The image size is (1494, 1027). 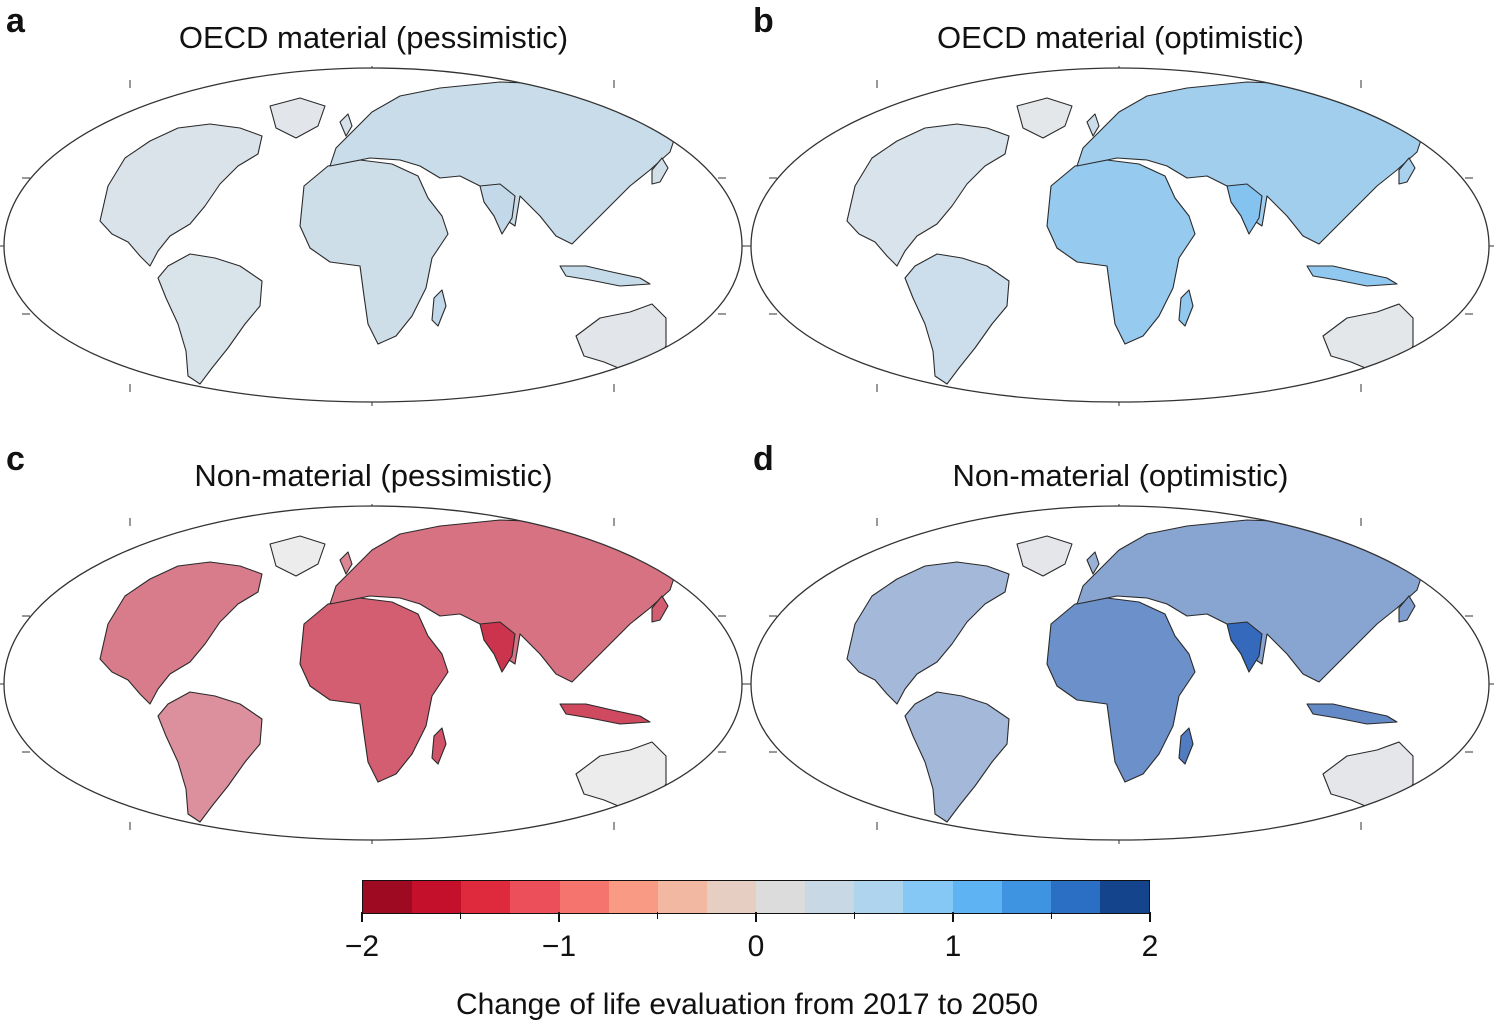 I want to click on colorbar-tick-label: 1, so click(x=953, y=946).